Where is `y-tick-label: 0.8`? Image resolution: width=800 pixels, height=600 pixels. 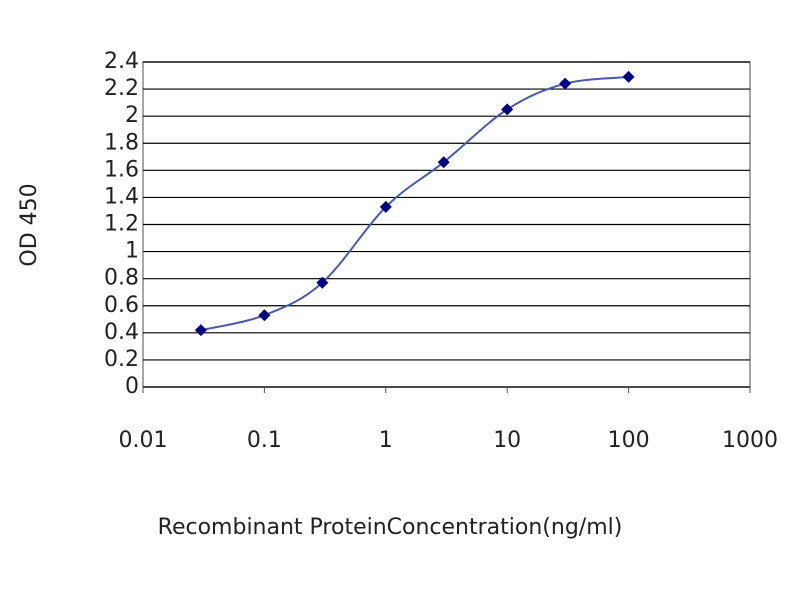 y-tick-label: 0.8 is located at coordinates (121, 278).